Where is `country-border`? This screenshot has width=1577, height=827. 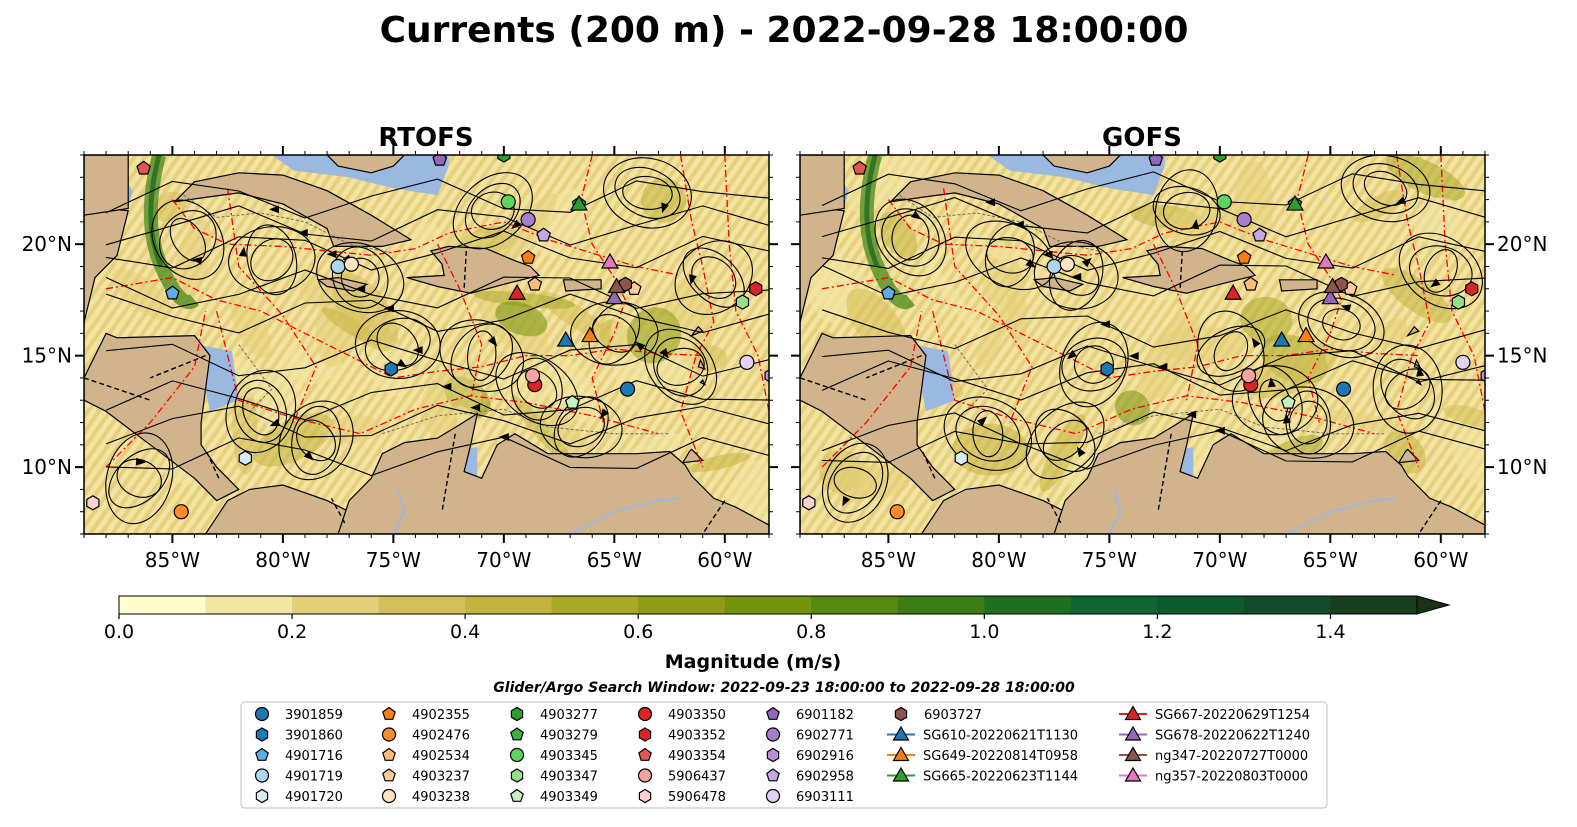 country-border is located at coordinates (1181, 269).